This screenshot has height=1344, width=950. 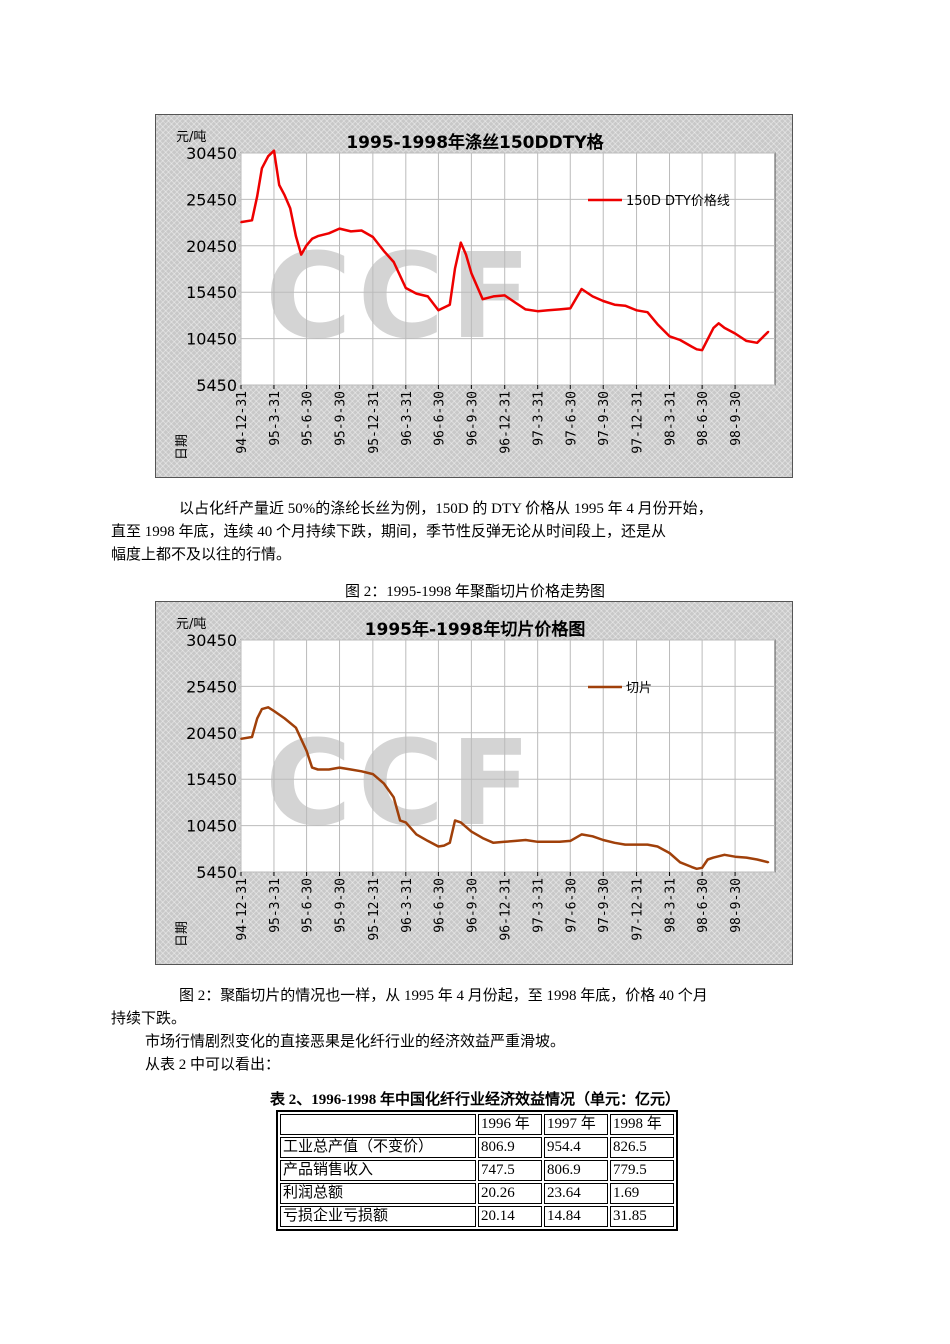 I want to click on x-tick-label: 95-12-31, so click(x=374, y=422).